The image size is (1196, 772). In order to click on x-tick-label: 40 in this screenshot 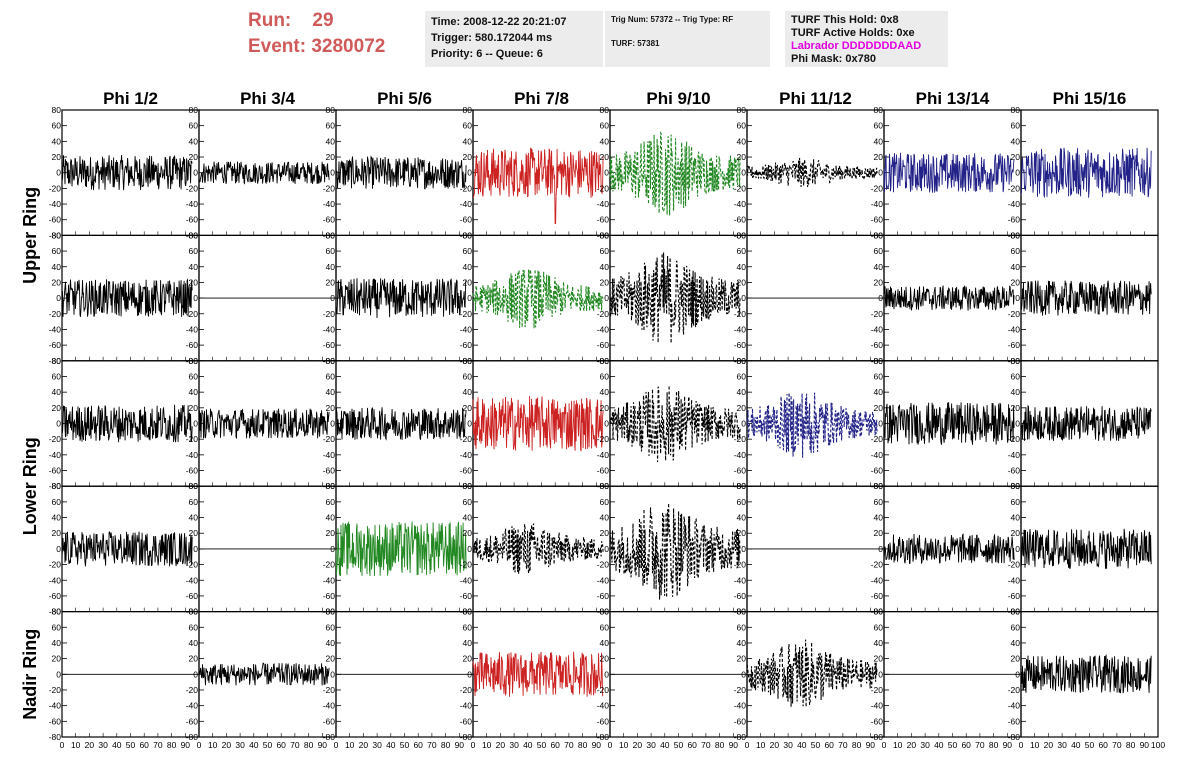, I will do `click(939, 745)`.